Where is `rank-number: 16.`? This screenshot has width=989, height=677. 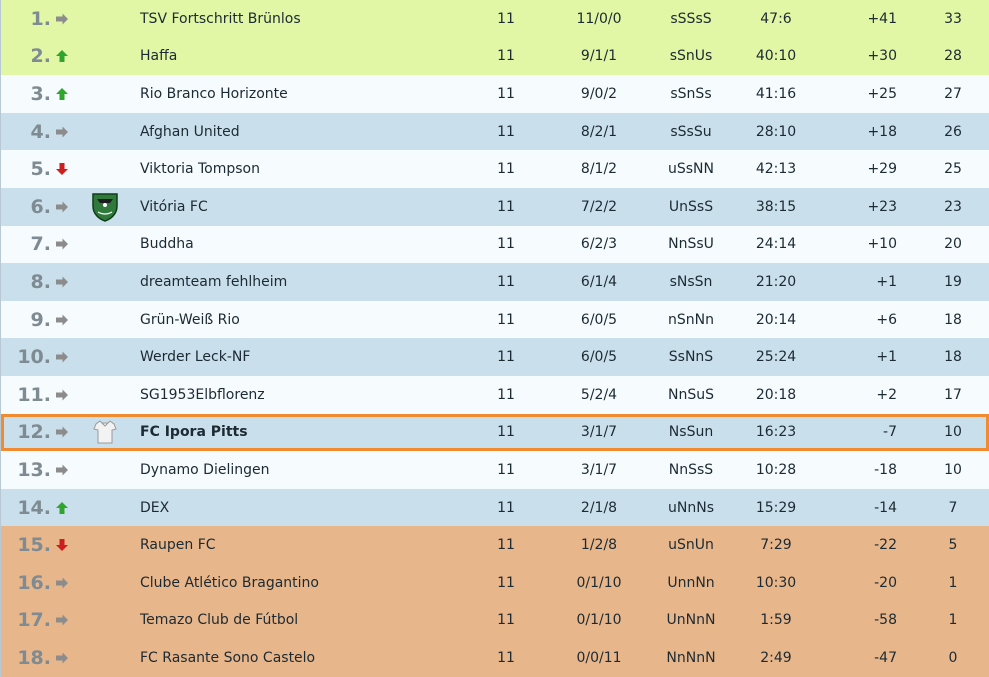
rank-number: 16. is located at coordinates (34, 582).